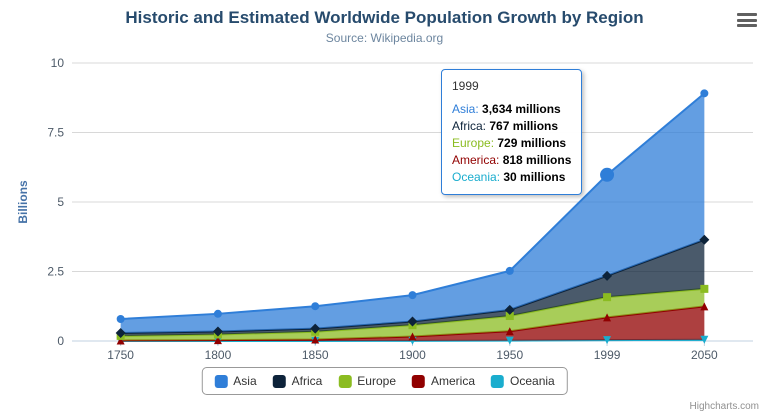  I want to click on y-axis-tick-label: 10, so click(58, 63).